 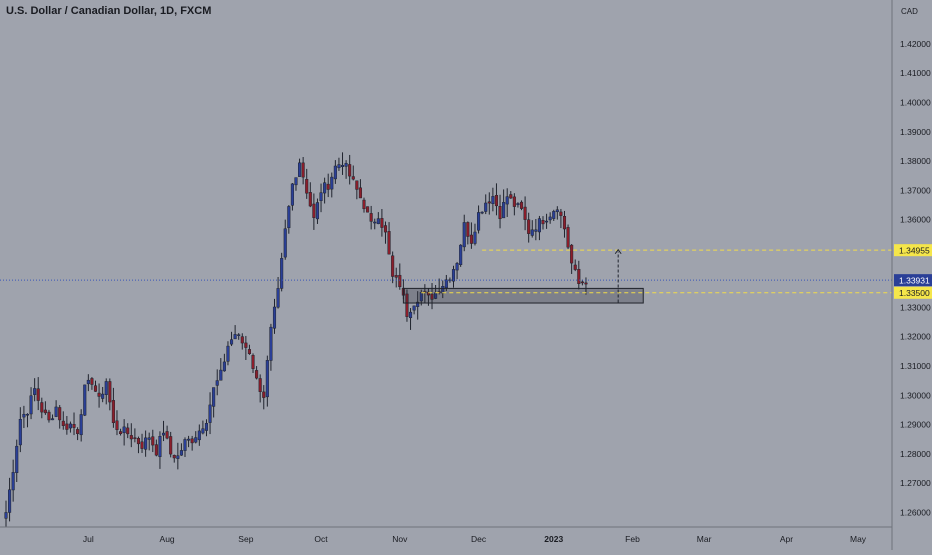 I want to click on x-tick-label: Aug, so click(x=167, y=539).